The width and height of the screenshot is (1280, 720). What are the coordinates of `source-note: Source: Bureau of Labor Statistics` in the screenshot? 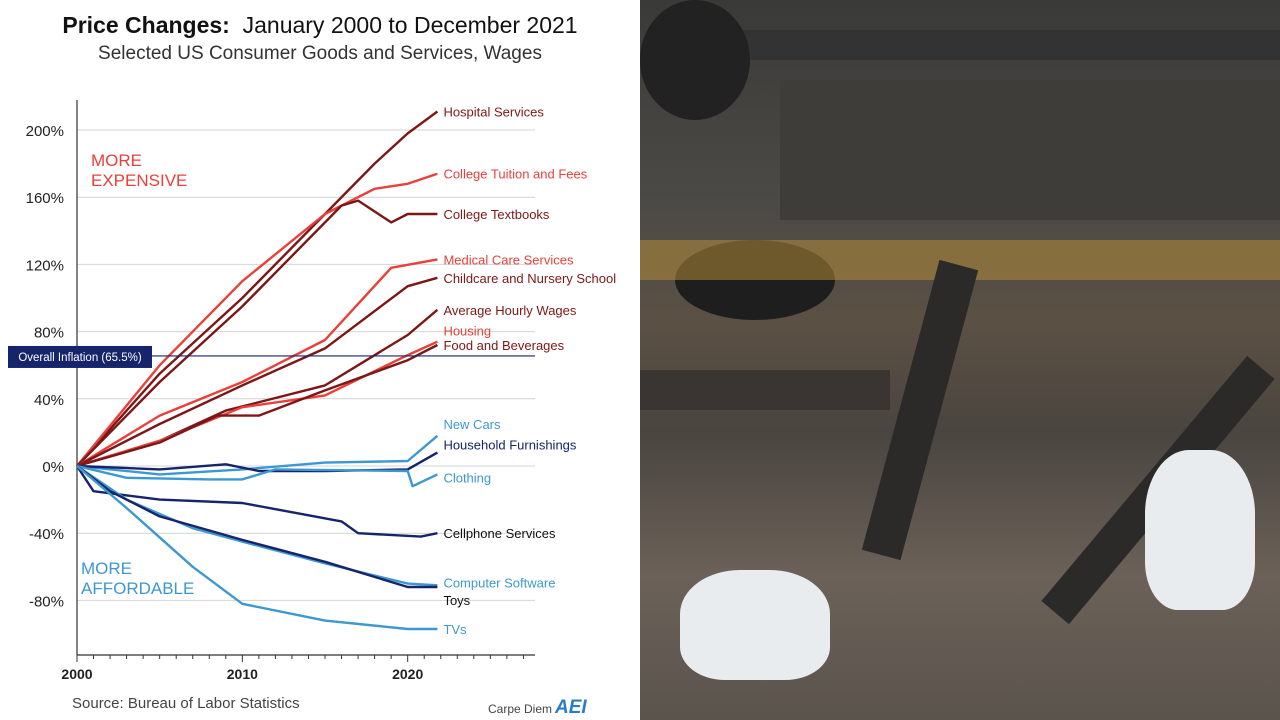 It's located at (186, 703).